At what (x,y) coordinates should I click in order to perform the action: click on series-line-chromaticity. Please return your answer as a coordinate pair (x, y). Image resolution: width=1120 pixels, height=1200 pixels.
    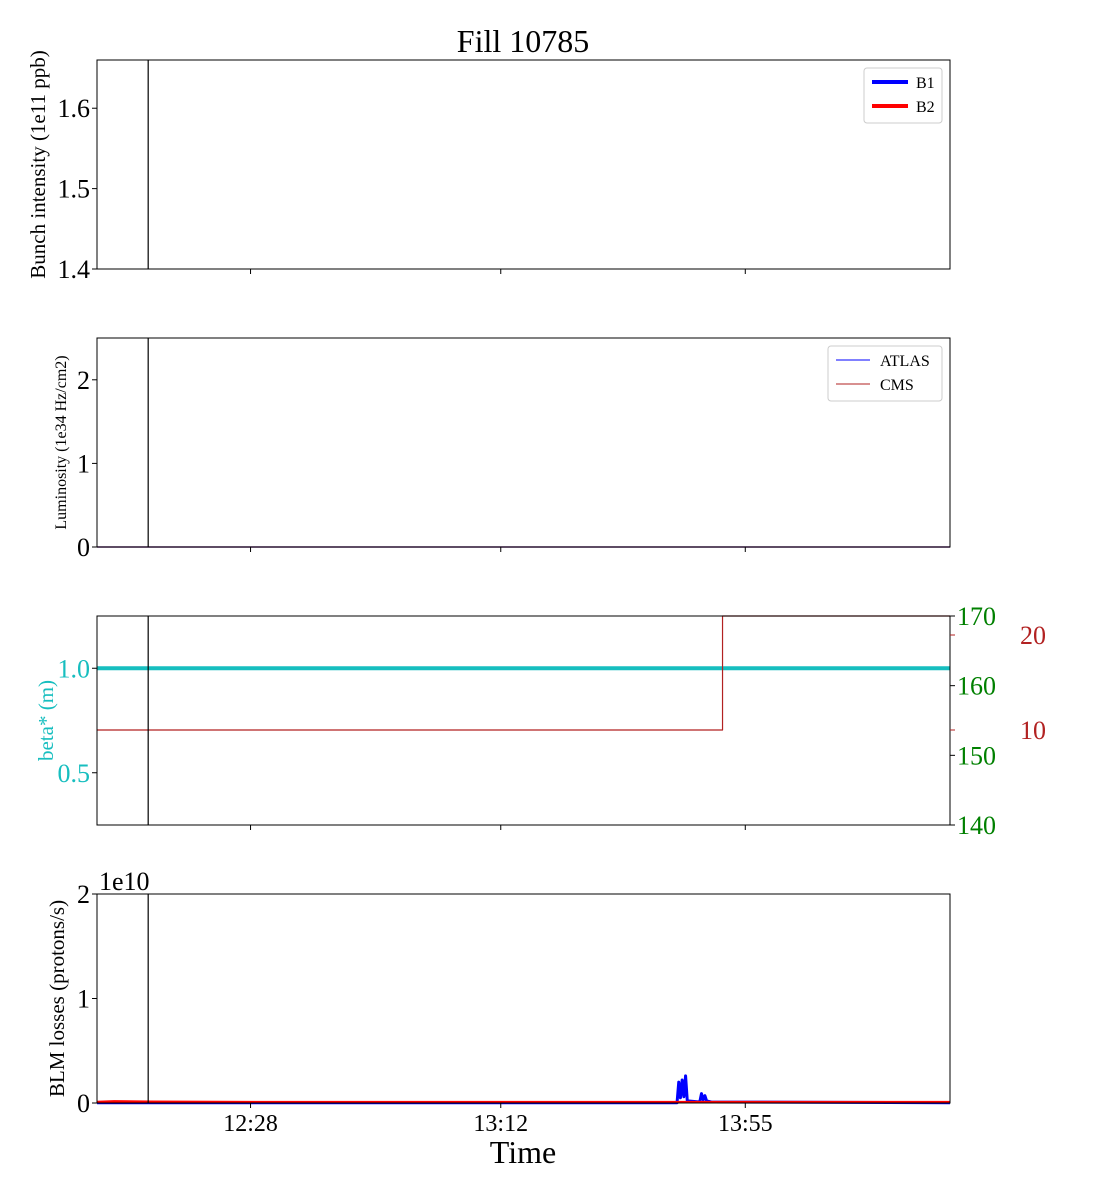
    Looking at the image, I should click on (523, 673).